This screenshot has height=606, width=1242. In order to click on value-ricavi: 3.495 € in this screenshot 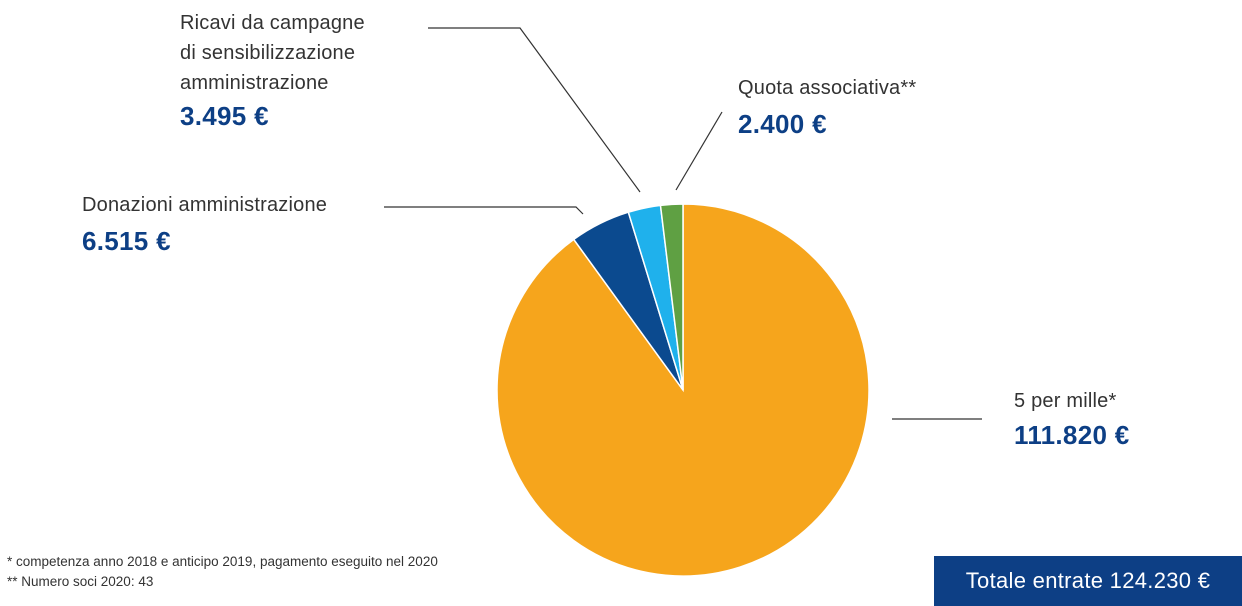, I will do `click(224, 116)`.